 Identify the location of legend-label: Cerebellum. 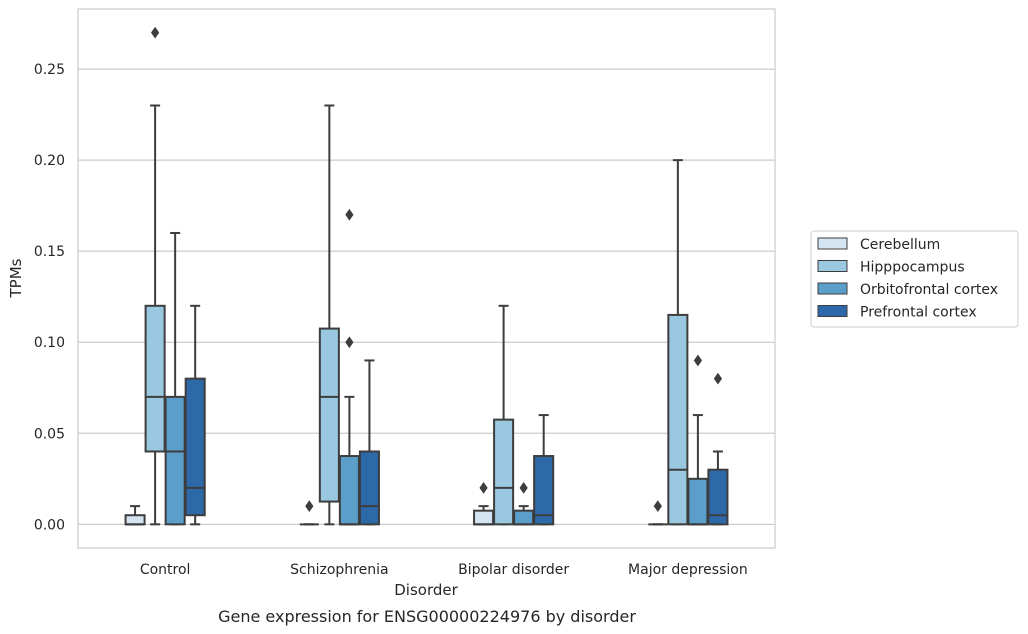
(900, 245).